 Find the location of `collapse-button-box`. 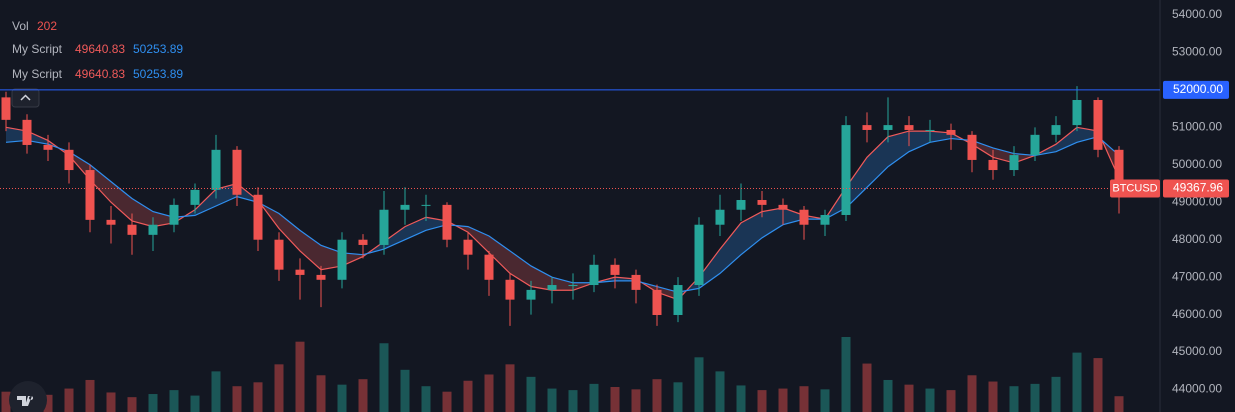

collapse-button-box is located at coordinates (25, 98).